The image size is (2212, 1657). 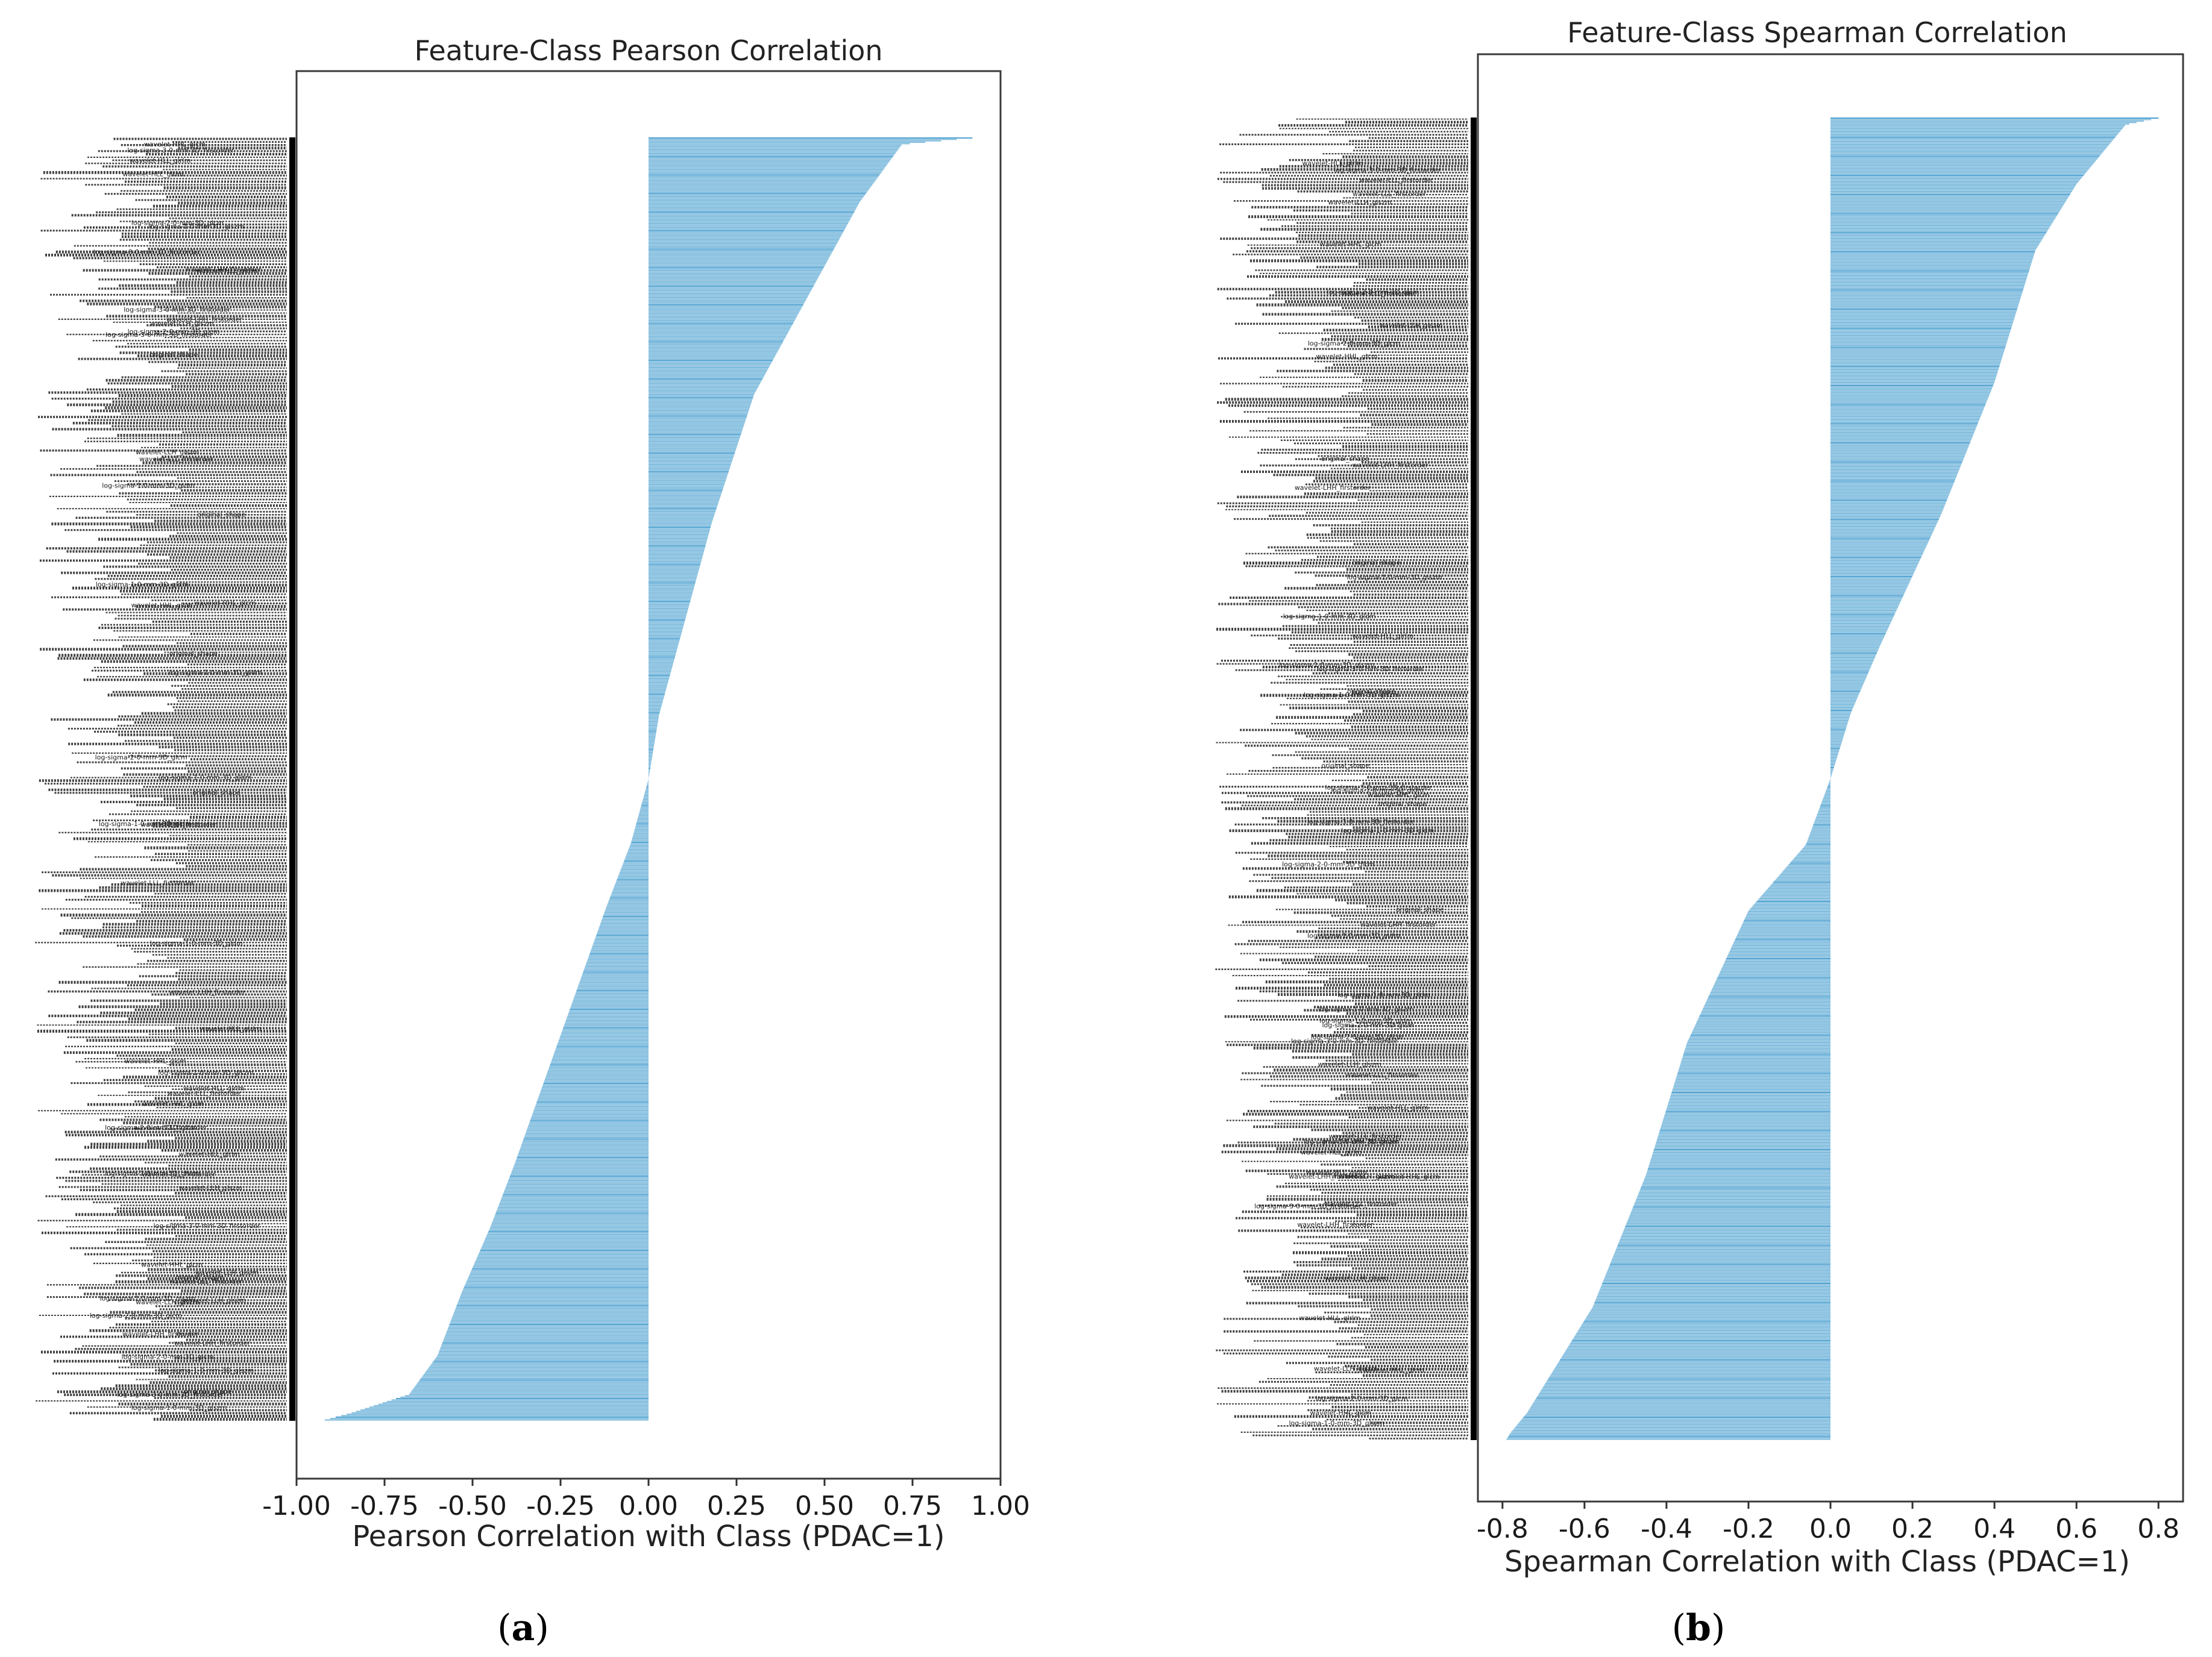 What do you see at coordinates (155, 1061) in the screenshot?
I see `ytick-label: wavelet-HHL_glcm` at bounding box center [155, 1061].